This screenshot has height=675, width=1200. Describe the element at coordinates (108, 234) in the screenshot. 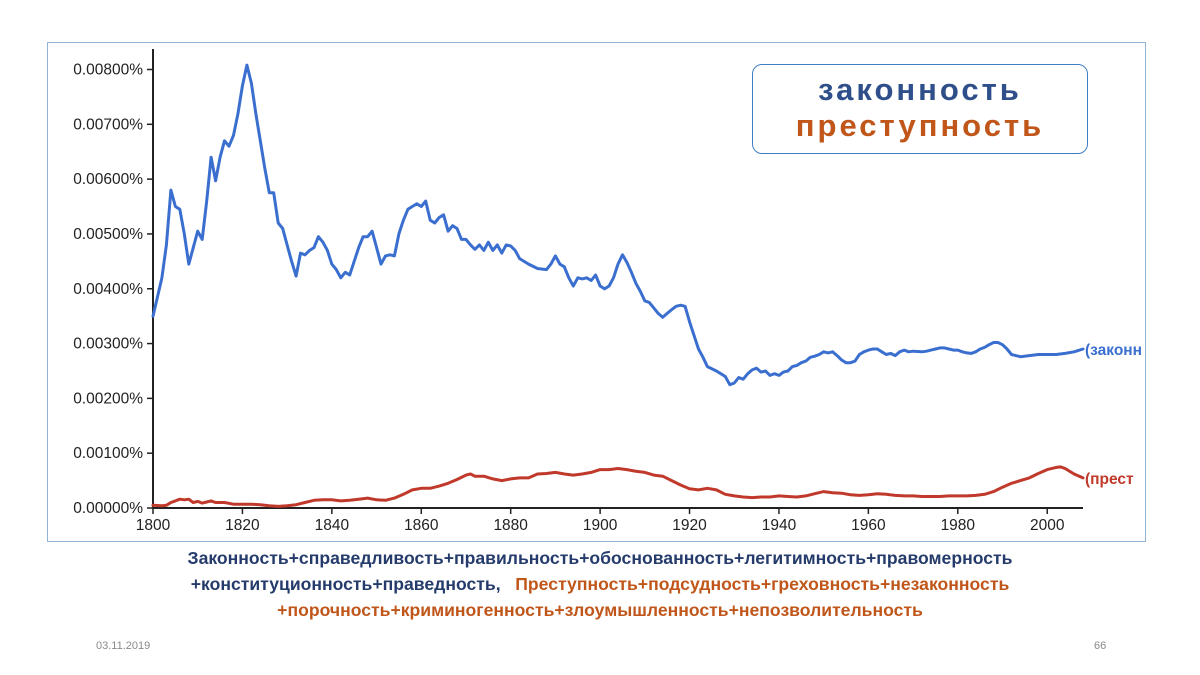

I see `y-tick-label: 0.00500%` at that location.